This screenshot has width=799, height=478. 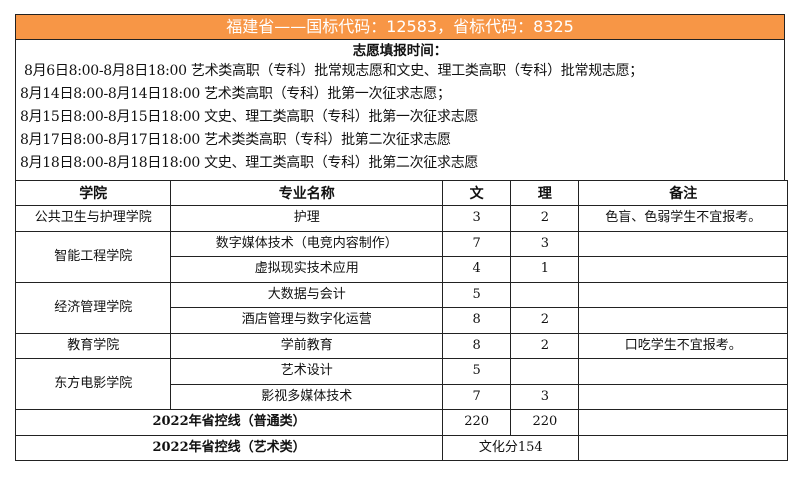 I want to click on schedule-line: 8月14日8:00-8月14日18:00 艺术类高职（专科）批第一次征求志愿；, so click(x=235, y=94).